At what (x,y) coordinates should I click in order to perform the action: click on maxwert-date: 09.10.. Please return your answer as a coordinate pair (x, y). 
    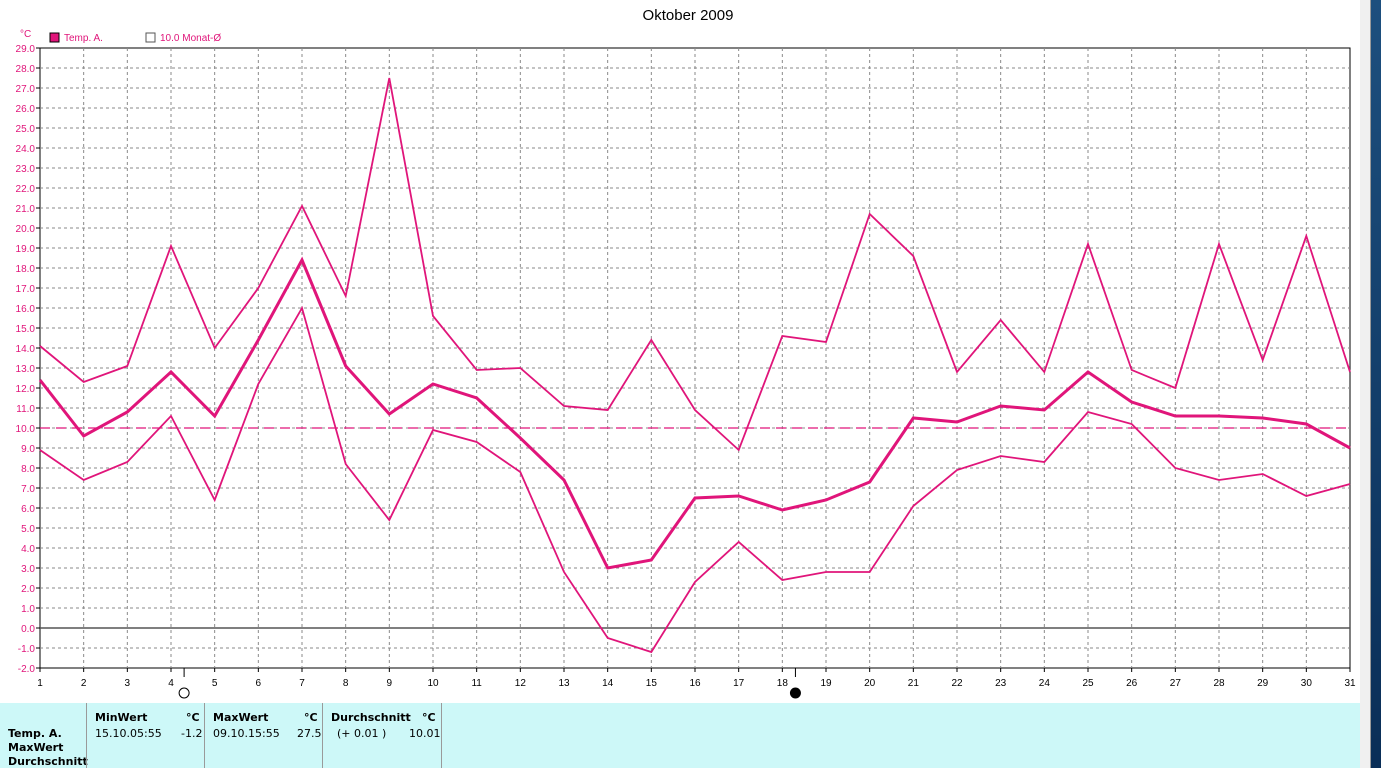
    Looking at the image, I should click on (230, 733).